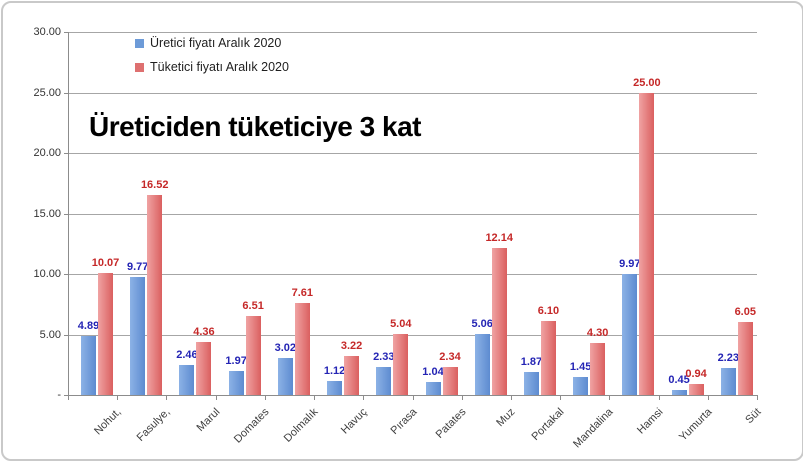 The height and width of the screenshot is (461, 803). What do you see at coordinates (695, 425) in the screenshot?
I see `x-axis-label-yumurta: Yumurta` at bounding box center [695, 425].